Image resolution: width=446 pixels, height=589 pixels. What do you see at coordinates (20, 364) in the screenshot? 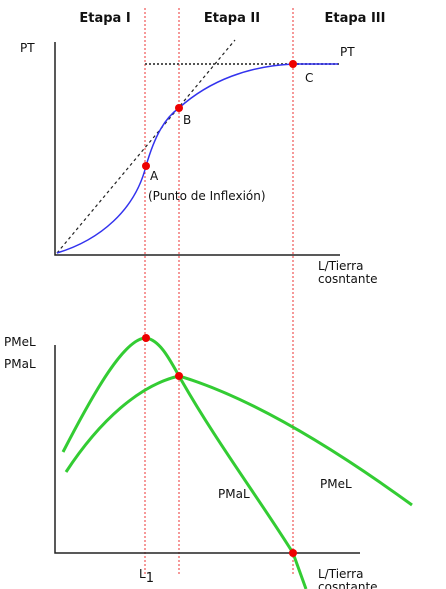
I see `y-axis-label: PMaL` at bounding box center [20, 364].